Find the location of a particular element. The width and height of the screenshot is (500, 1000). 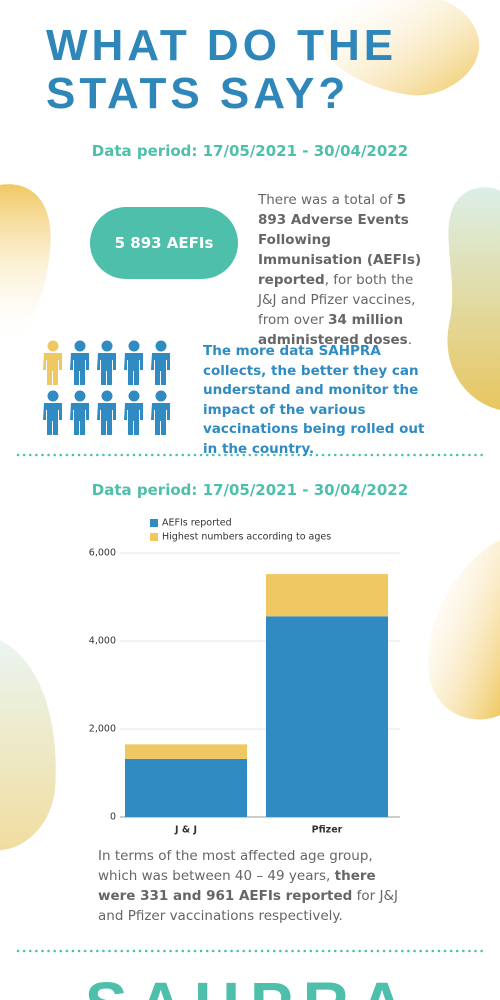

data-period: Data period: 17/05/2021 - 30/04/2022 is located at coordinates (250, 151).